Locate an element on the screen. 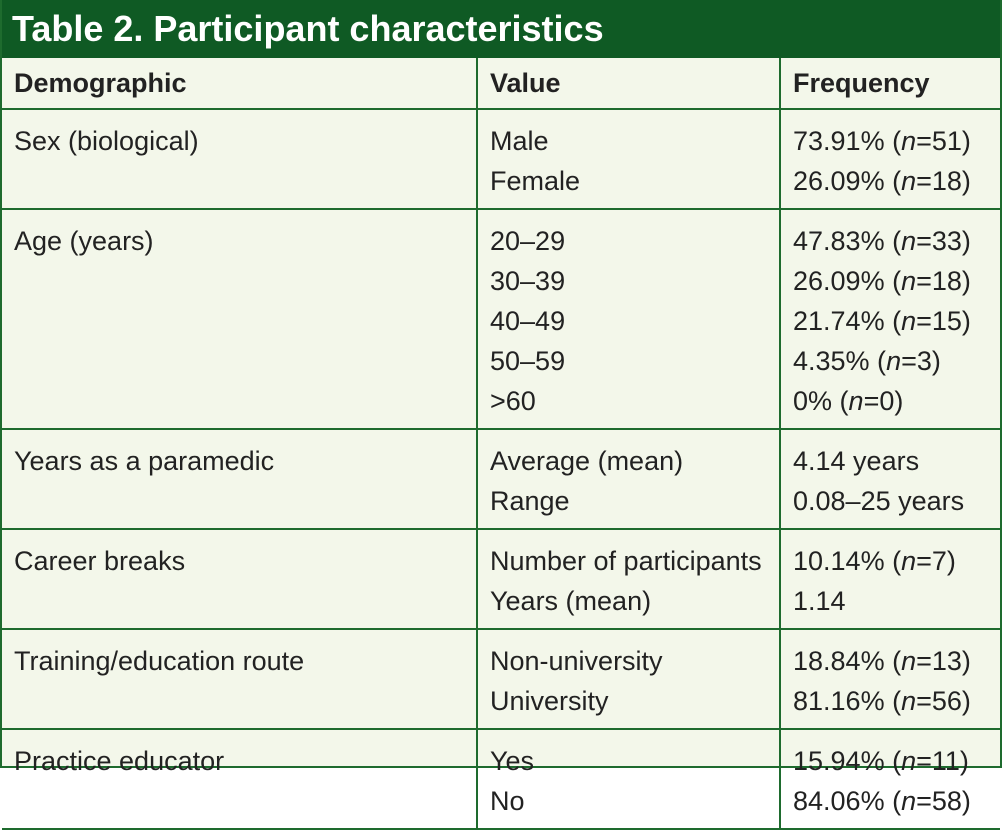  frequency-percent: 73.91% ( is located at coordinates (847, 141).